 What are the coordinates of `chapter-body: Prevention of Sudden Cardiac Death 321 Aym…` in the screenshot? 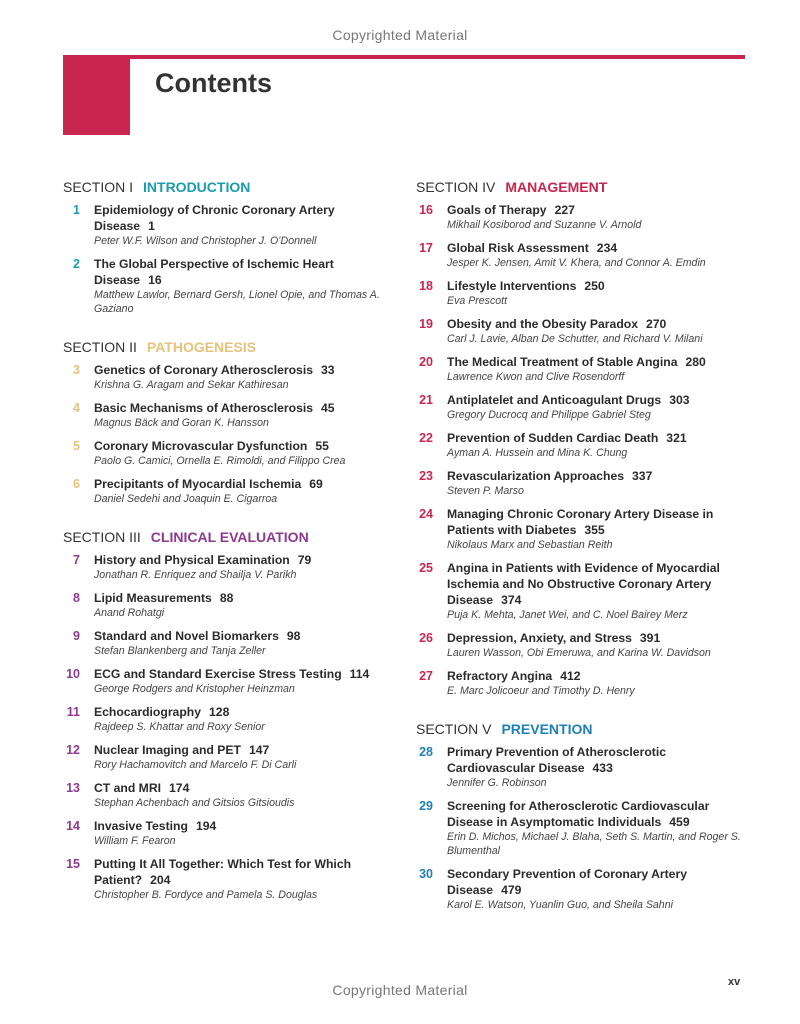 It's located at (601, 445).